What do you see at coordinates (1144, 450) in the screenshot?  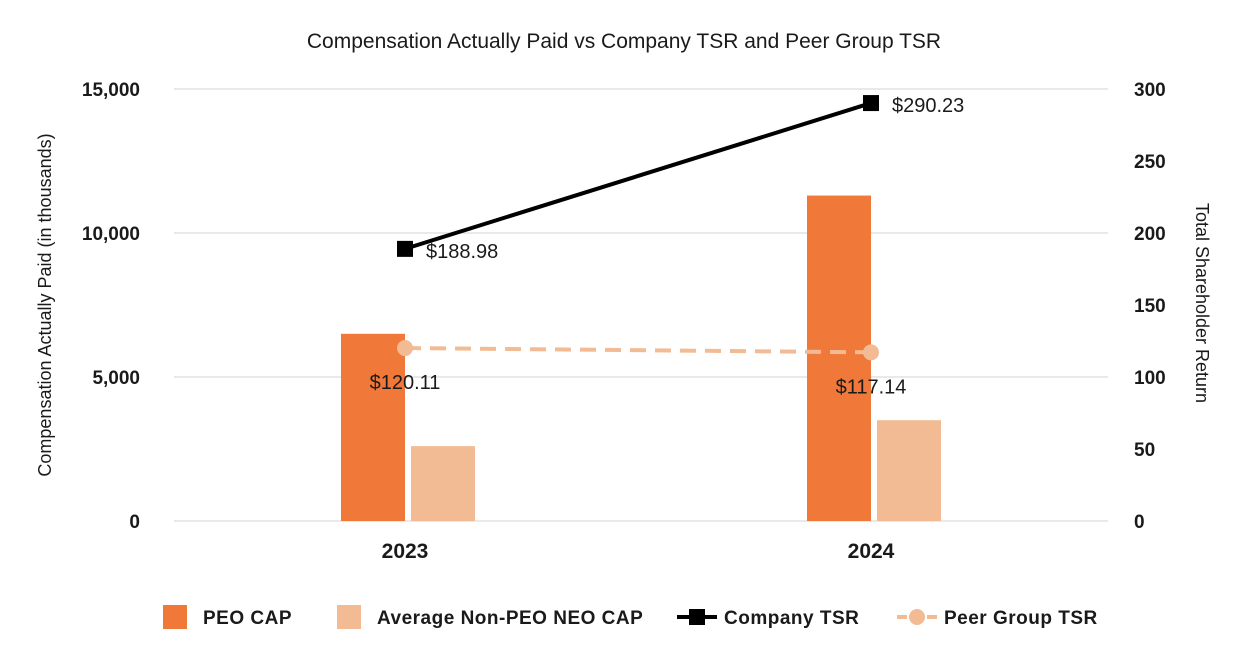 I see `y2-tick-label: 50` at bounding box center [1144, 450].